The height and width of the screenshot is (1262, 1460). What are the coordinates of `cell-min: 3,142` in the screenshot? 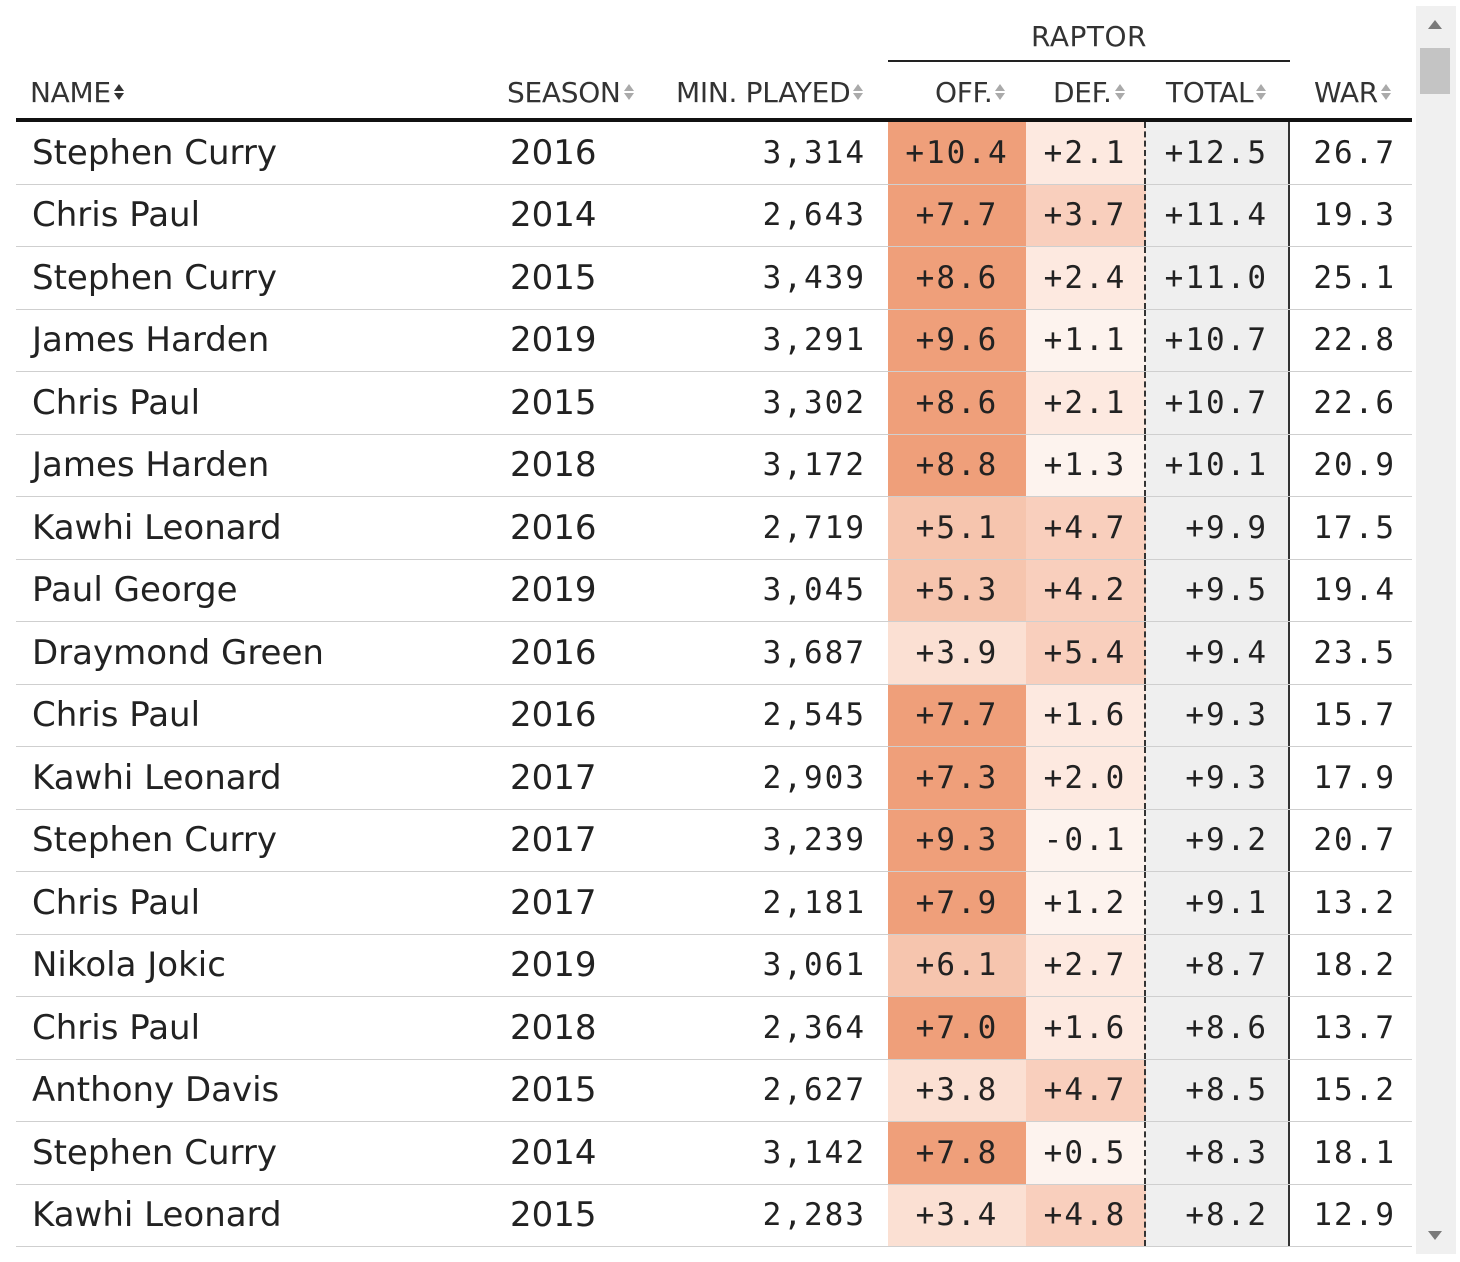 It's located at (814, 1152).